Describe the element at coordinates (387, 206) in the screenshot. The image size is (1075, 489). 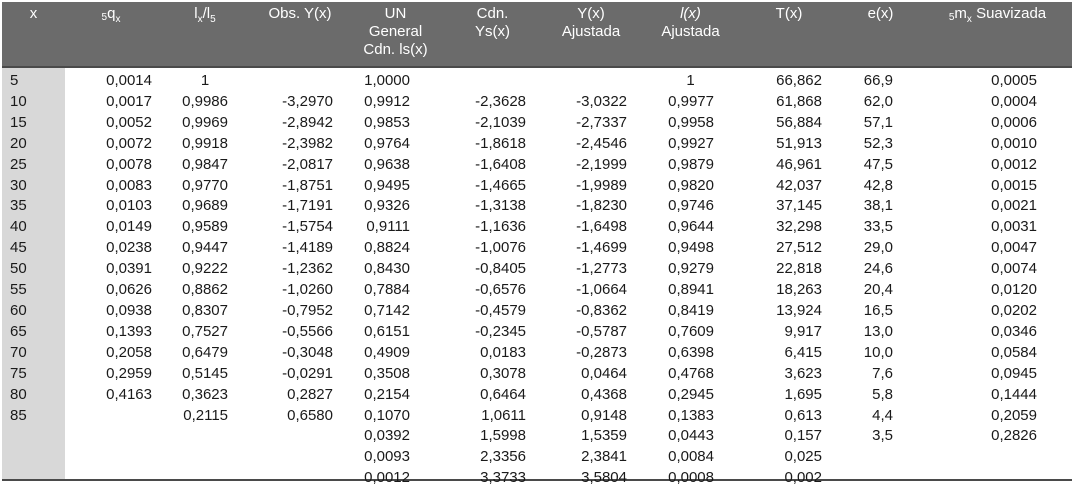
I see `cell-un-general-ls: 0,9326` at that location.